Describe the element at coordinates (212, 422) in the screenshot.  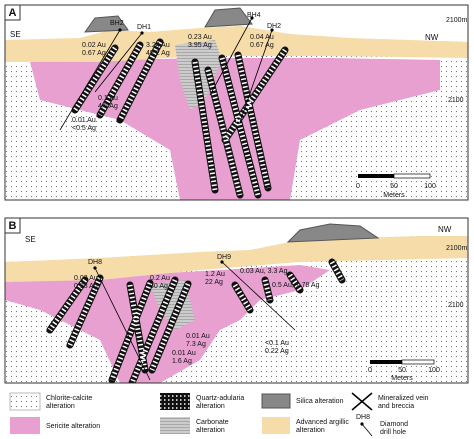
I see `legend-label: Carbonate` at that location.